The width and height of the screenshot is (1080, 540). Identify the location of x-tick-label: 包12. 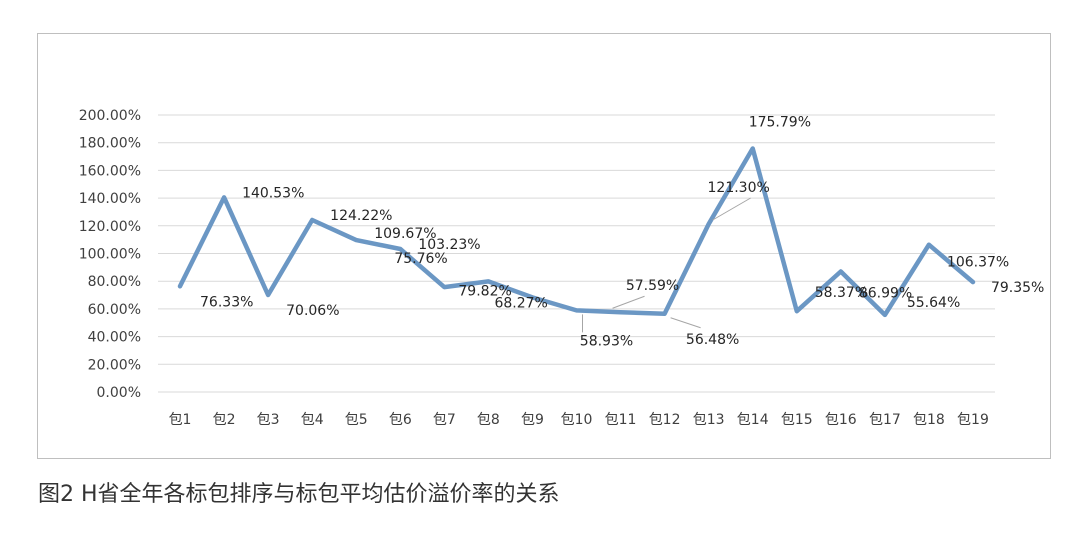
(665, 420).